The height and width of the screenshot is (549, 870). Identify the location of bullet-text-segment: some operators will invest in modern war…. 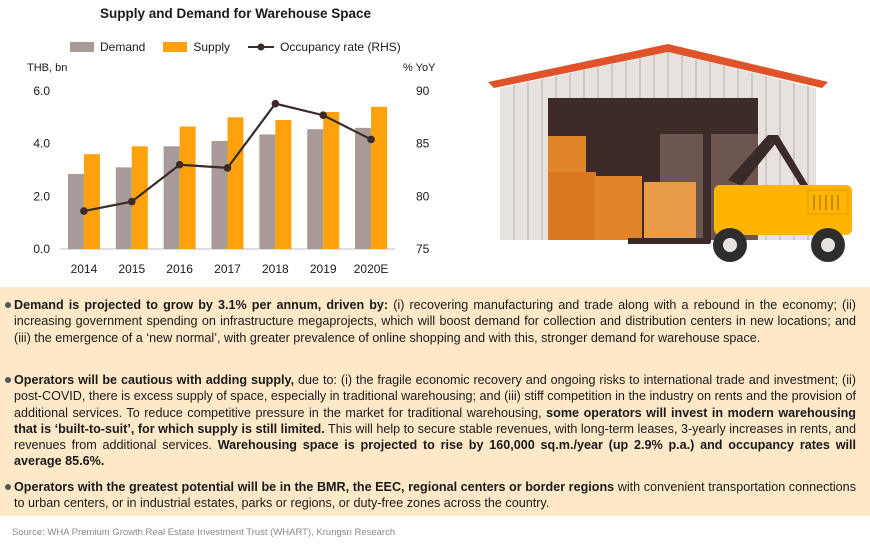
(435, 420).